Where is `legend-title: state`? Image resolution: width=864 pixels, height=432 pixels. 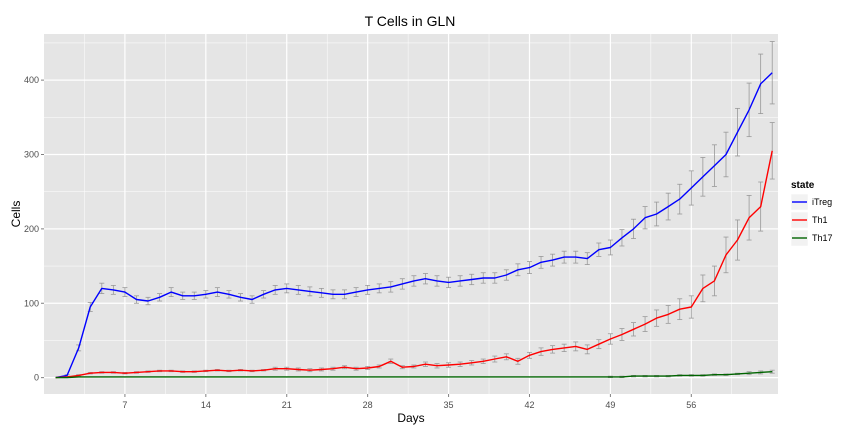
legend-title: state is located at coordinates (803, 185).